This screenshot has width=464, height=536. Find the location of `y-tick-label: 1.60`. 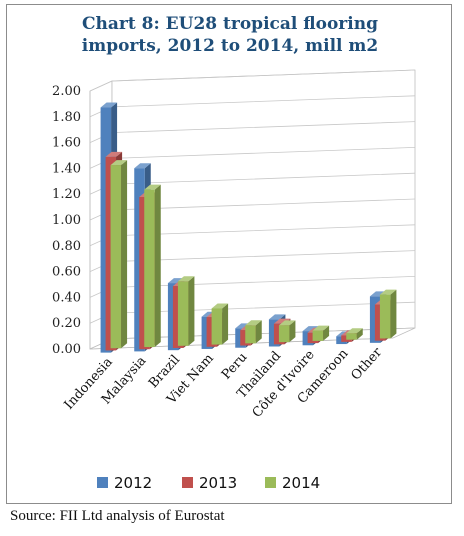

y-tick-label: 1.60 is located at coordinates (66, 143).